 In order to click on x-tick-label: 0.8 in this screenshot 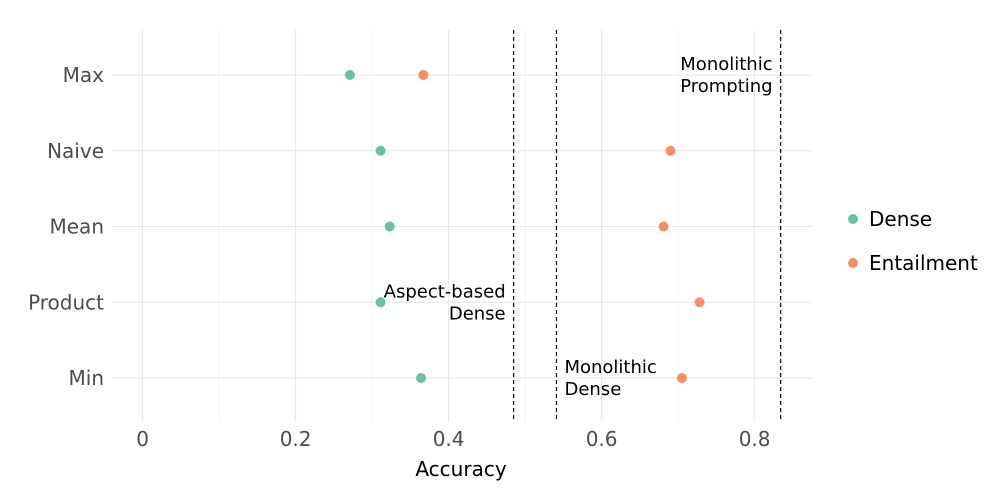, I will do `click(755, 439)`.